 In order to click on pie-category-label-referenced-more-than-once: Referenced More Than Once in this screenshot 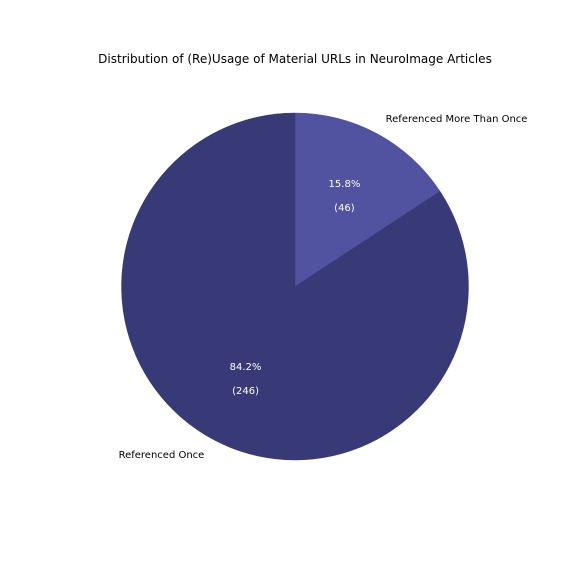, I will do `click(457, 119)`.